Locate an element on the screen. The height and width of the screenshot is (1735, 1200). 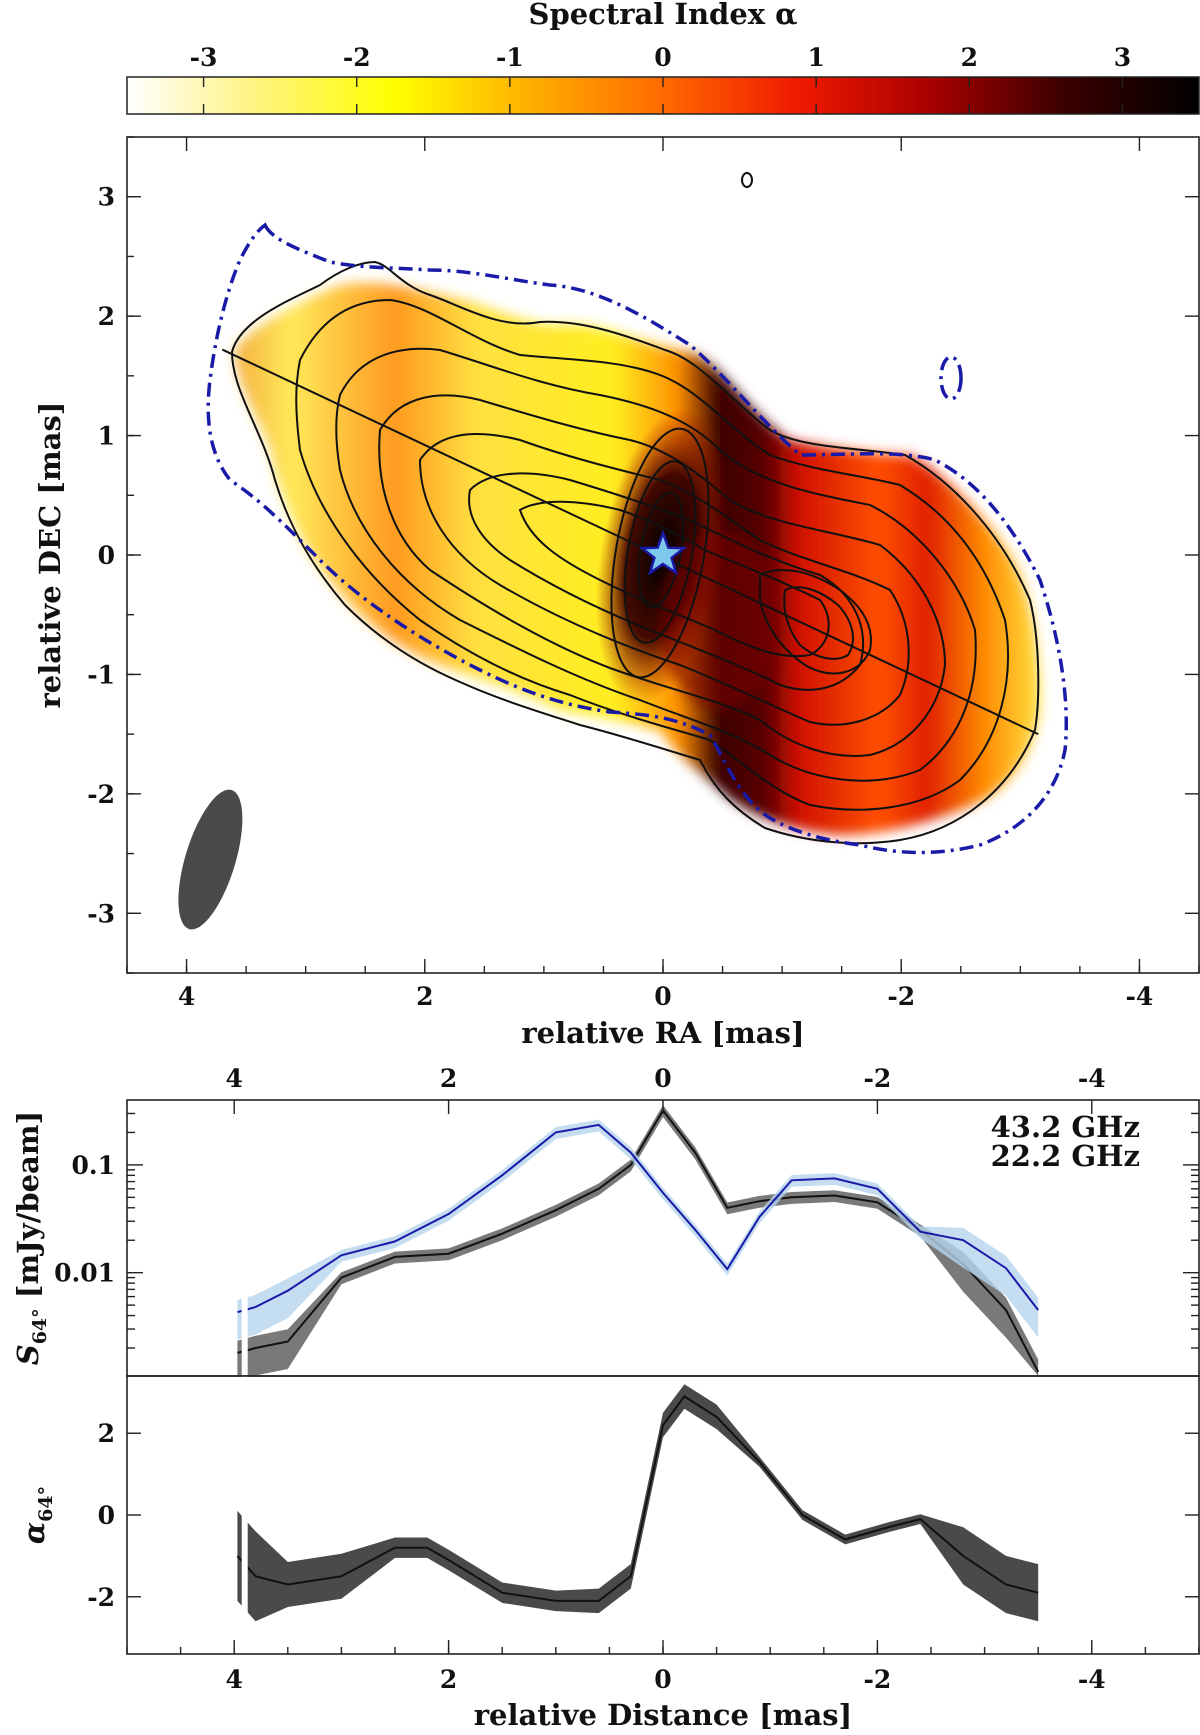
alpha-x-tick-label: 2 is located at coordinates (448, 1679).